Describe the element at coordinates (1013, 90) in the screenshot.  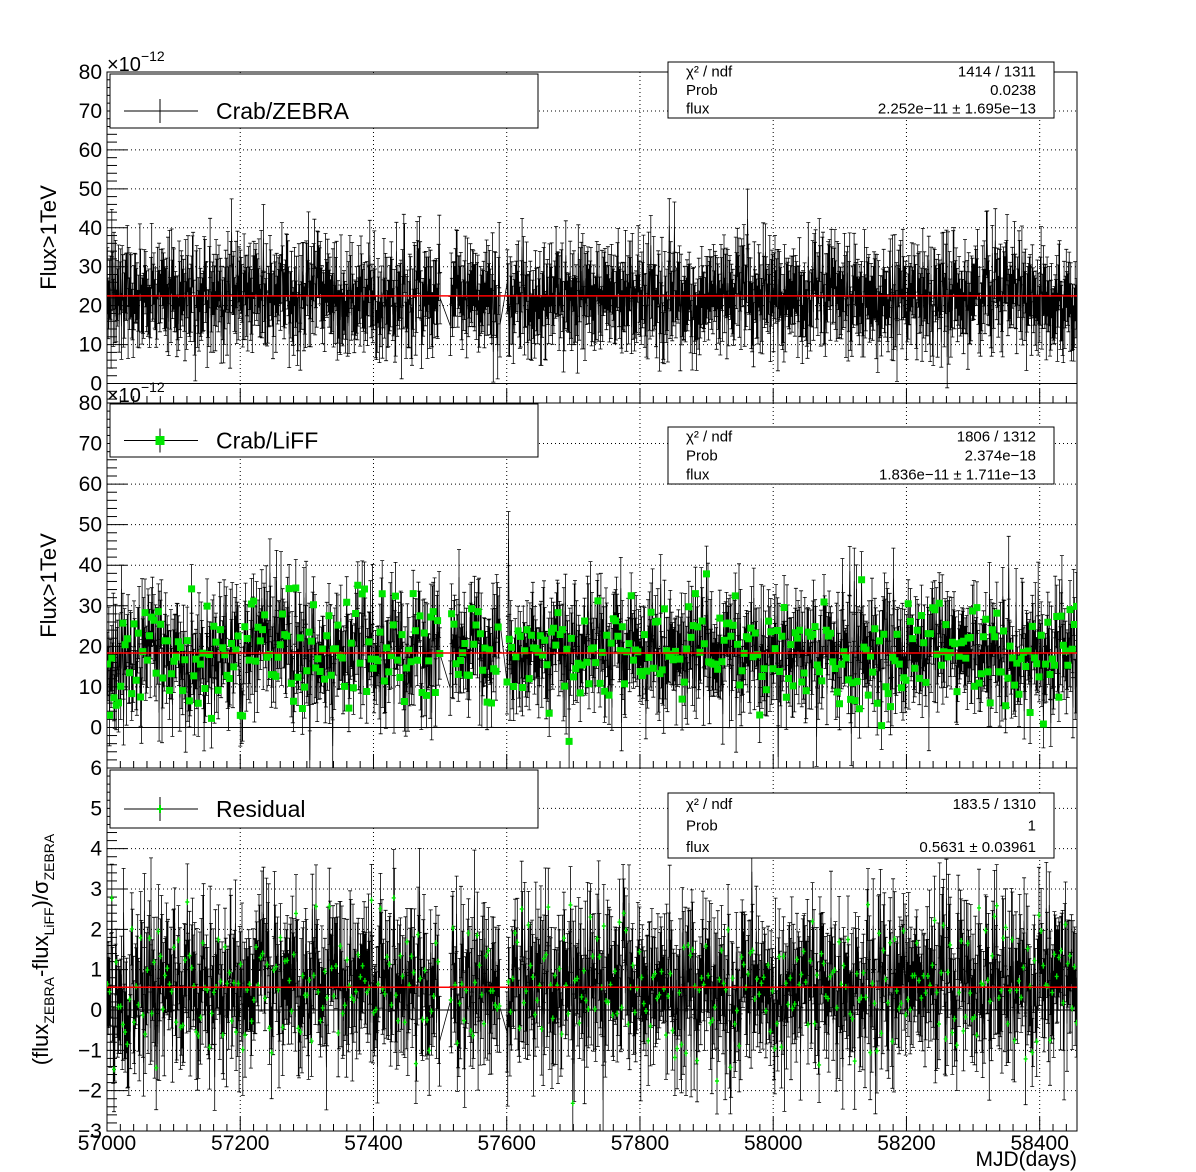
I see `stats-value: 0.0238` at that location.